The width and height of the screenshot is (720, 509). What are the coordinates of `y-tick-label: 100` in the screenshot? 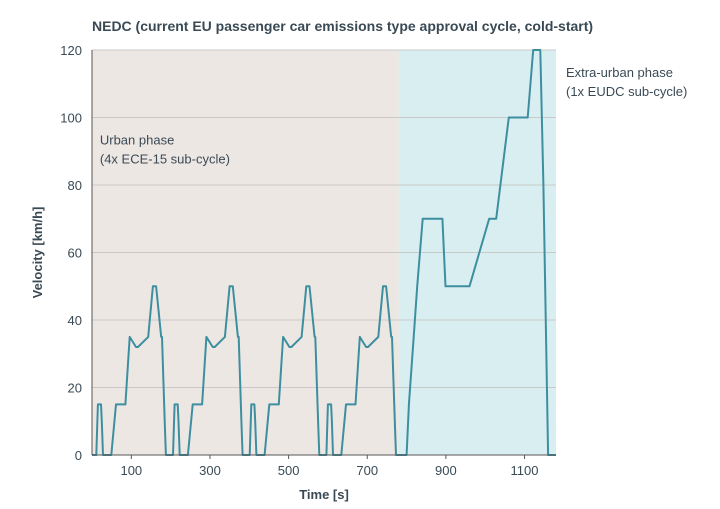 It's located at (71, 118).